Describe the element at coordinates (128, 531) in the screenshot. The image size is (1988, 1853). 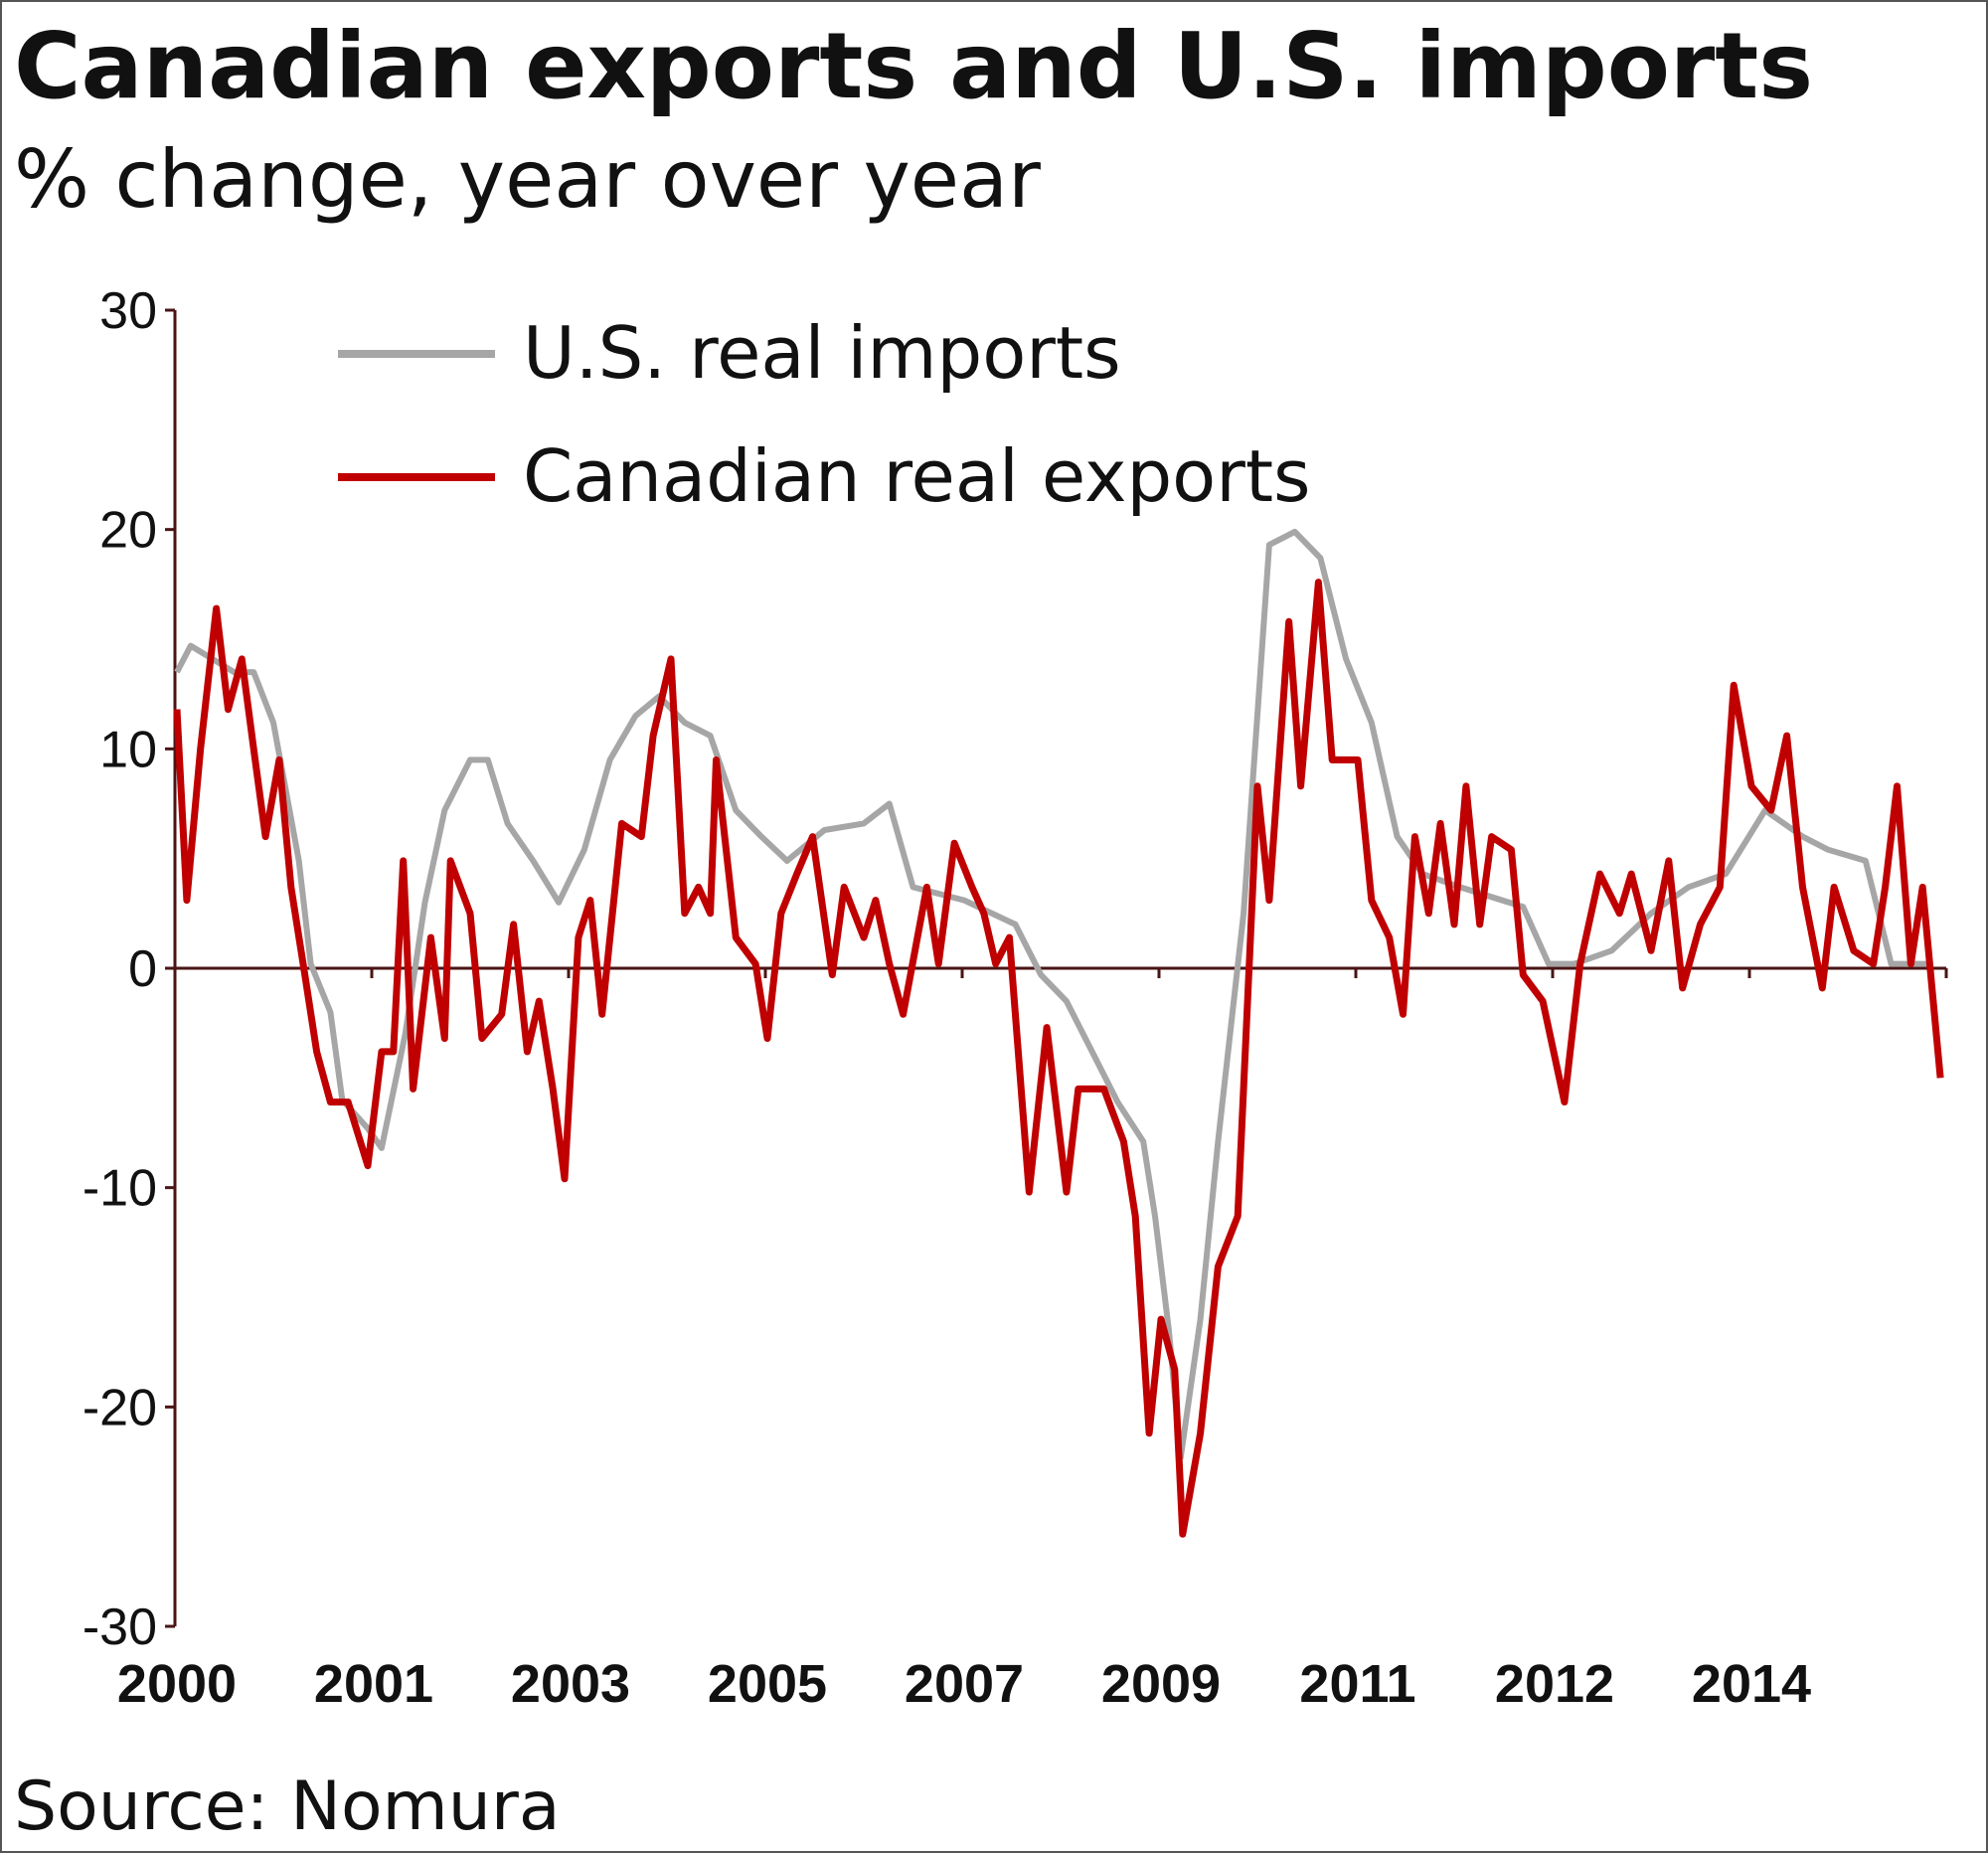
I see `y-tick-label: 20` at that location.